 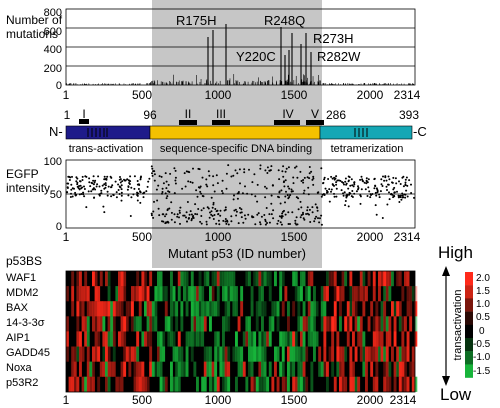 I want to click on tetramerization-label: tetramerization, so click(x=367, y=149).